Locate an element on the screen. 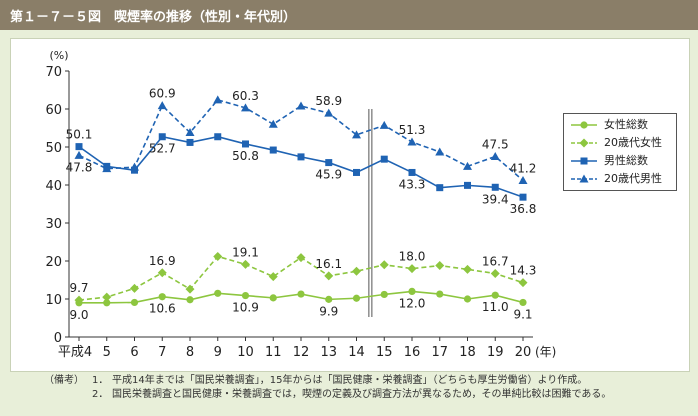 This screenshot has width=698, height=416. x-tick-label: 16 is located at coordinates (412, 352).